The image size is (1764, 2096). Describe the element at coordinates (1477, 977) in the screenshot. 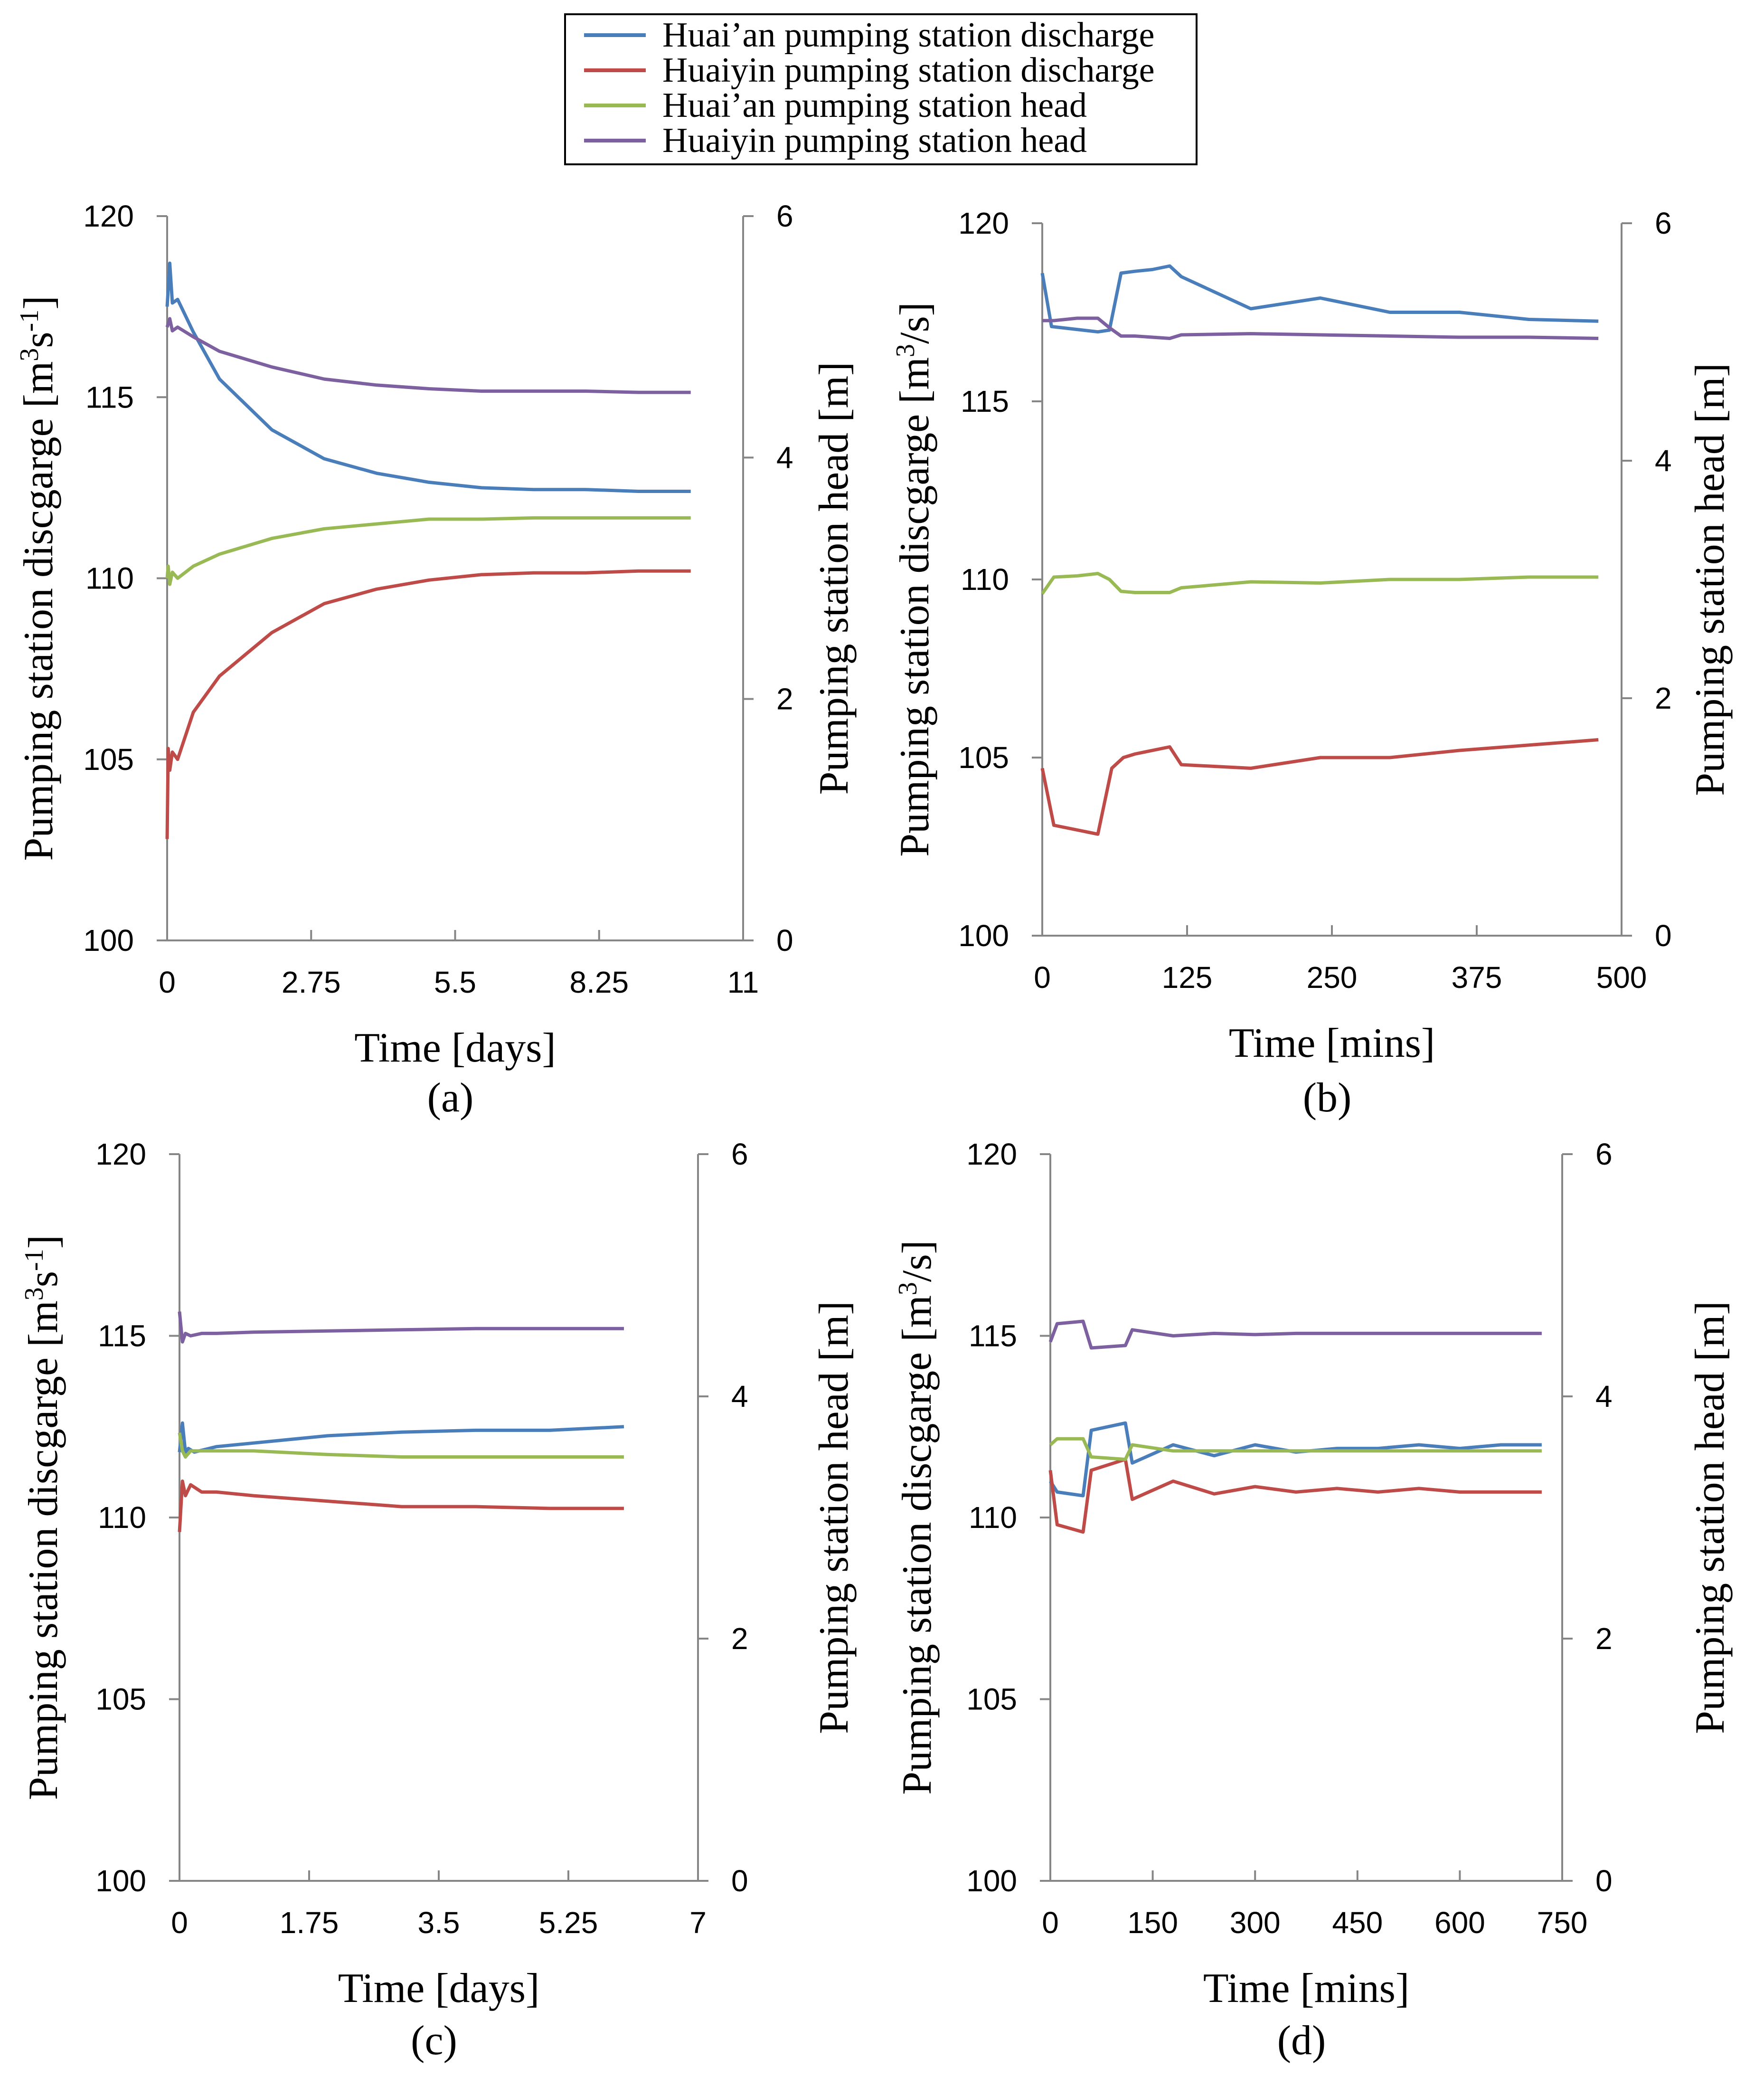

I see `x-tick-label: 375` at that location.